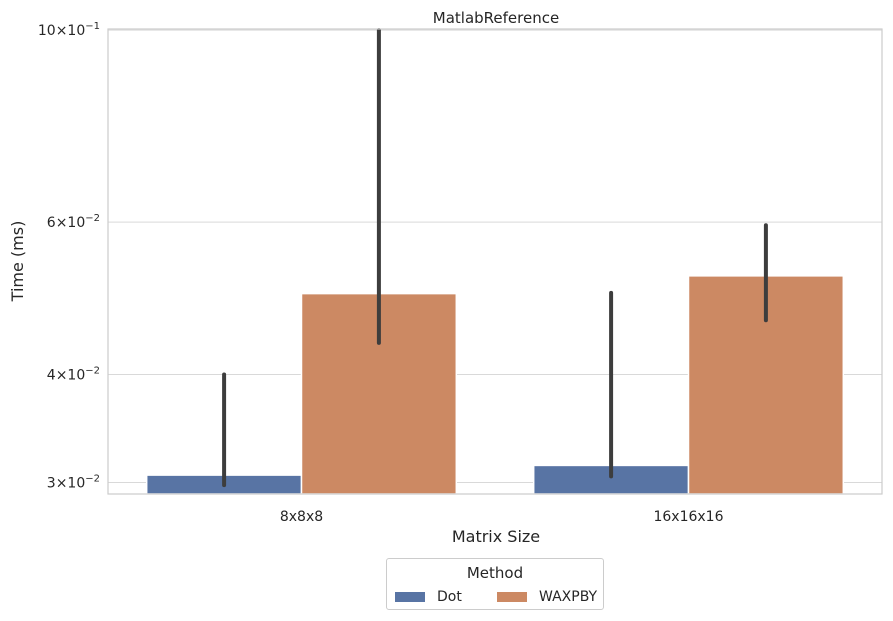  Describe the element at coordinates (502, 517) in the screenshot. I see `x-tick-labels: 8x8x8 16x16x16` at that location.